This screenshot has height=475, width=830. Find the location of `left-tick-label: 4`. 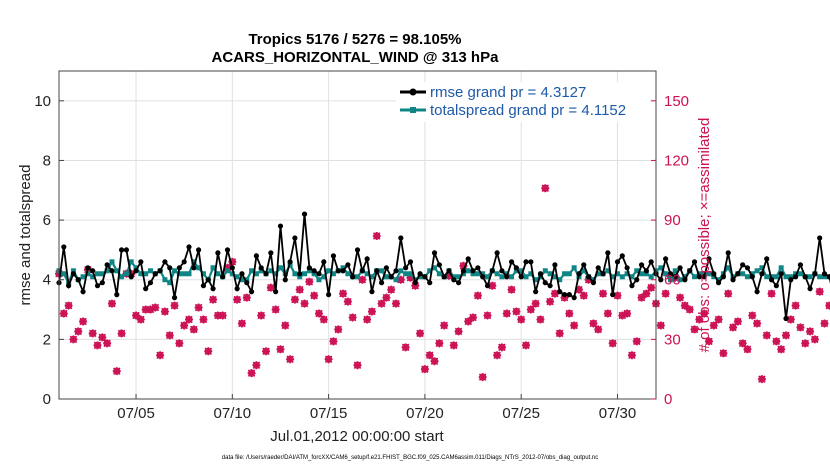

left-tick-label: 4 is located at coordinates (47, 280).